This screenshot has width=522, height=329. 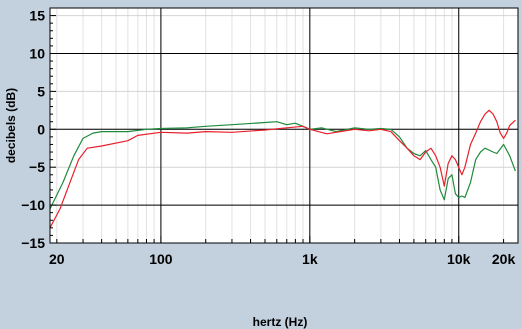 I want to click on y-tick-label: 15, so click(x=37, y=16).